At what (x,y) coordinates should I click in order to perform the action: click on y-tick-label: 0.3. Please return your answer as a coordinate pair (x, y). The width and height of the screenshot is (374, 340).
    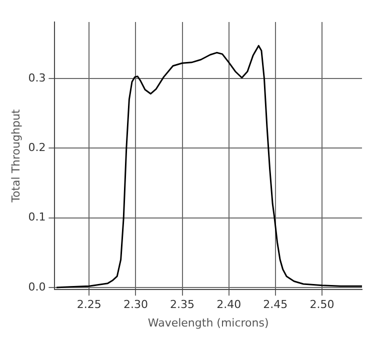
    Looking at the image, I should click on (37, 77).